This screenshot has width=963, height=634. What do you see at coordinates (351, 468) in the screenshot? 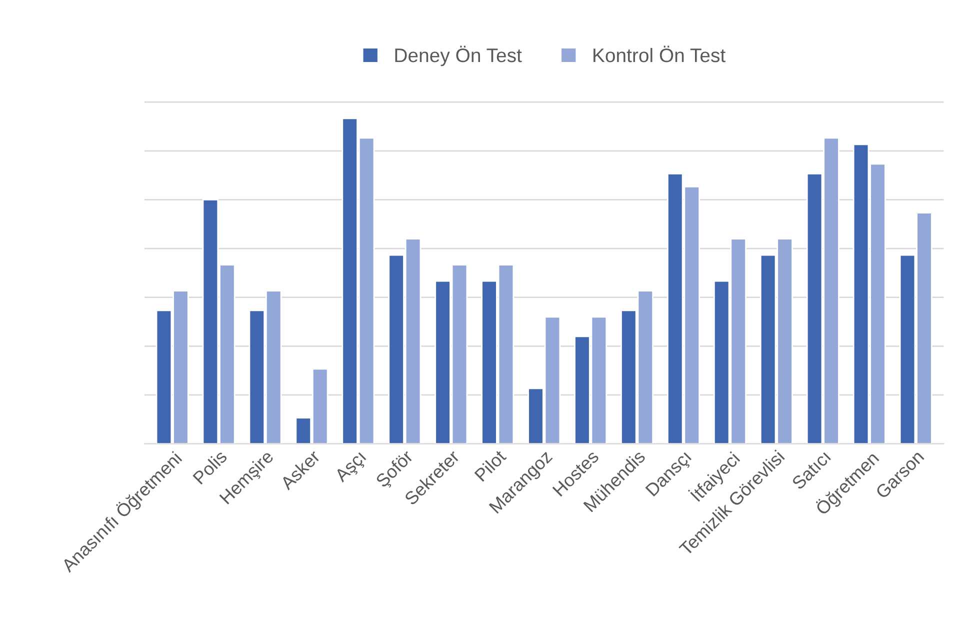
I see `x-tick-label: Aşçı` at bounding box center [351, 468].